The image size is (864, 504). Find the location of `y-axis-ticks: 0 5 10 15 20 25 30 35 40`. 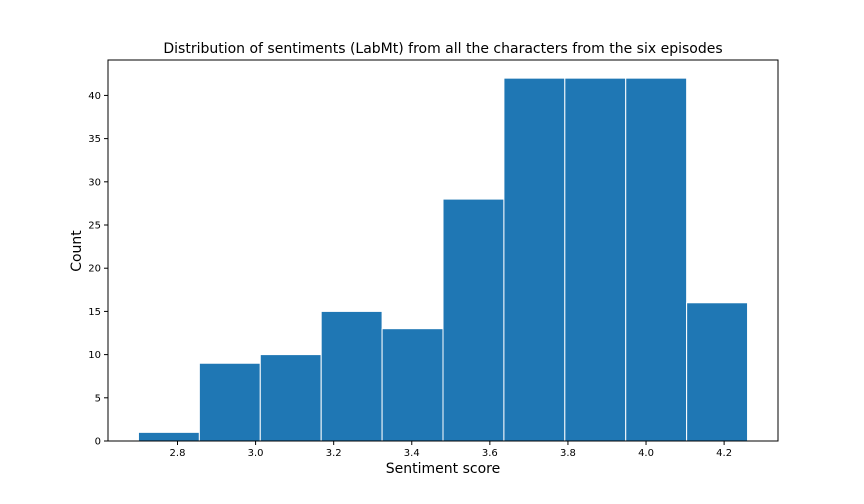

y-axis-ticks: 0 5 10 15 20 25 30 35 40 is located at coordinates (98, 269).